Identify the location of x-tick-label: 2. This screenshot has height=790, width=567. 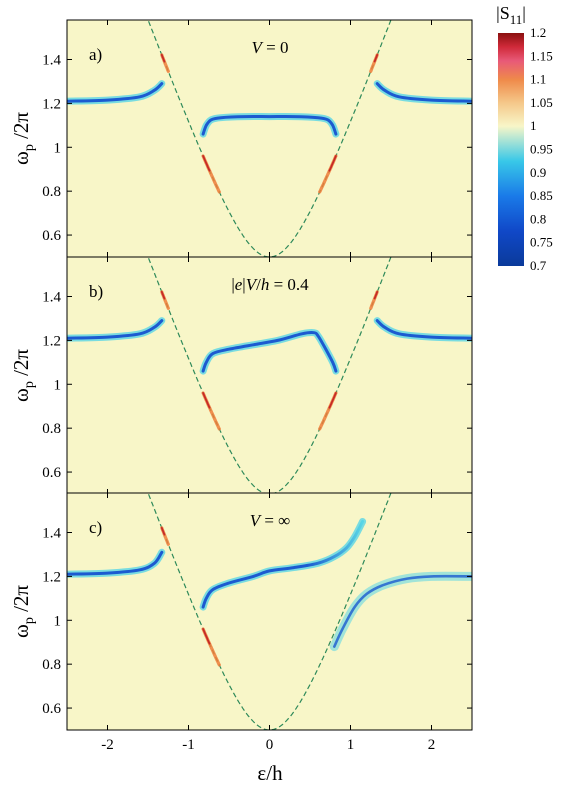
(432, 745).